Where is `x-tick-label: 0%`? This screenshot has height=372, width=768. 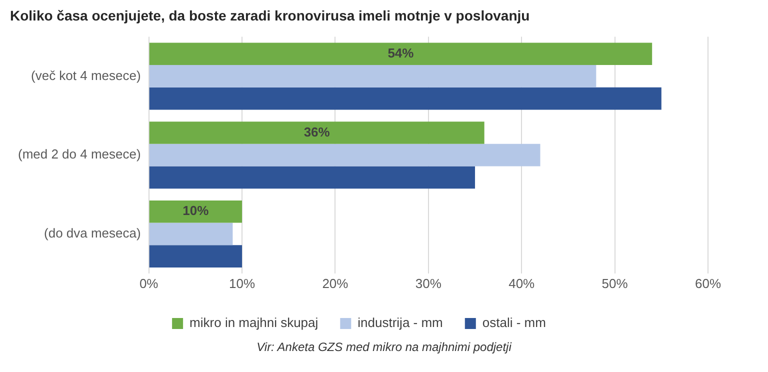
x-tick-label: 0% is located at coordinates (149, 283).